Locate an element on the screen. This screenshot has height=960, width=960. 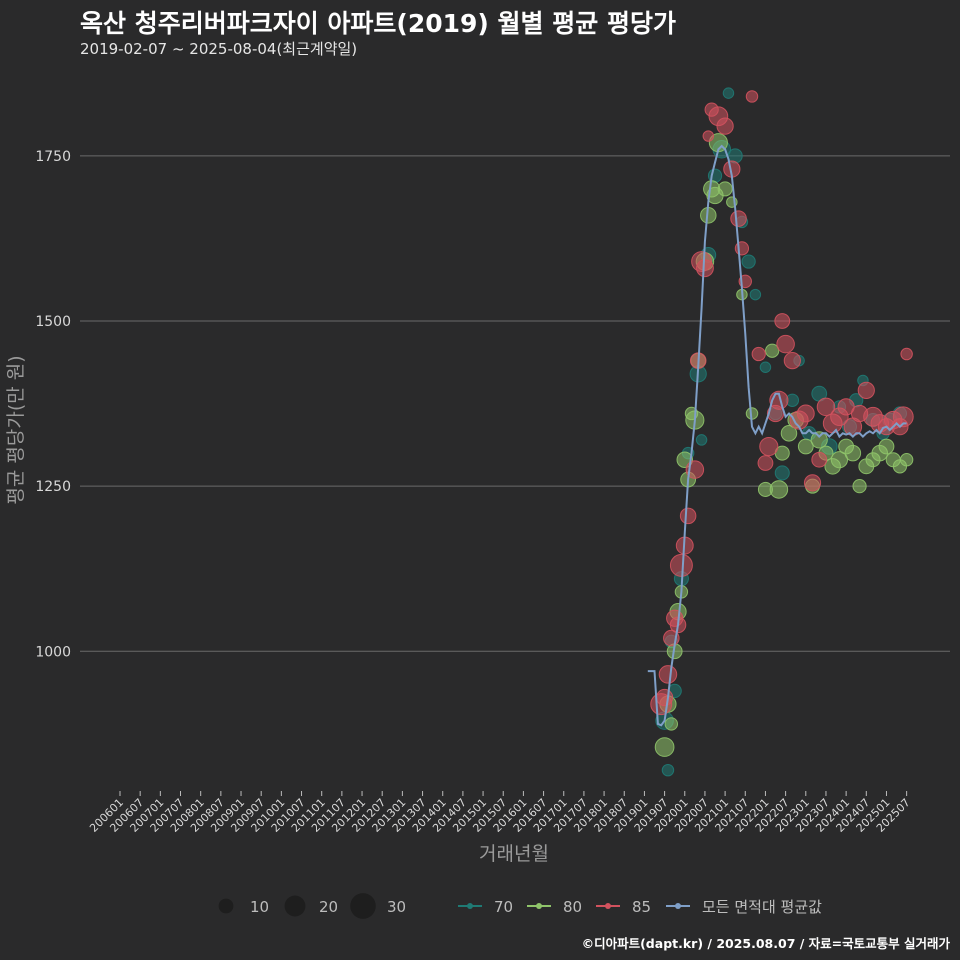
y-tick-label: 1250 is located at coordinates (53, 487).